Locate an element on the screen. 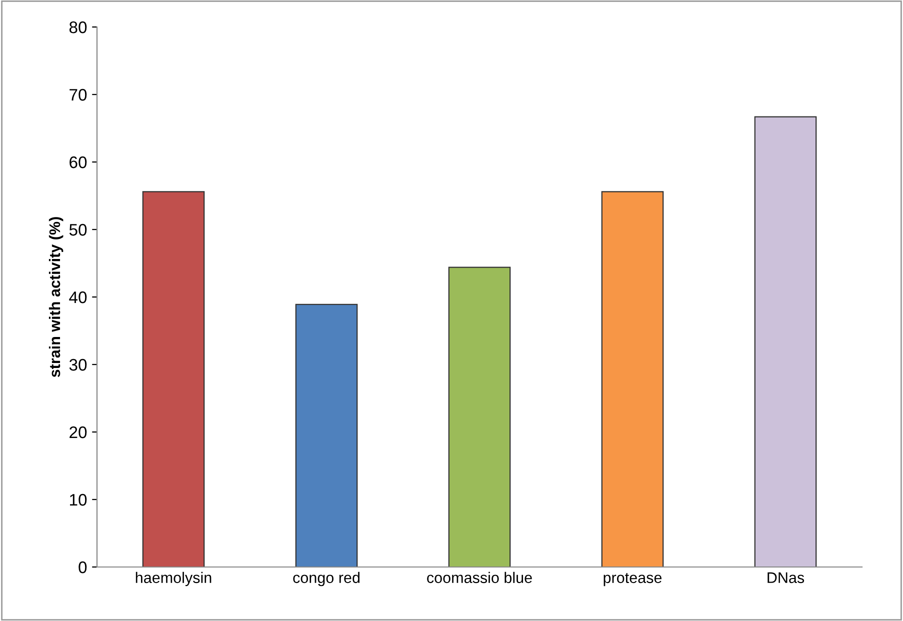  x-tick-label: coomassio blue is located at coordinates (479, 578).